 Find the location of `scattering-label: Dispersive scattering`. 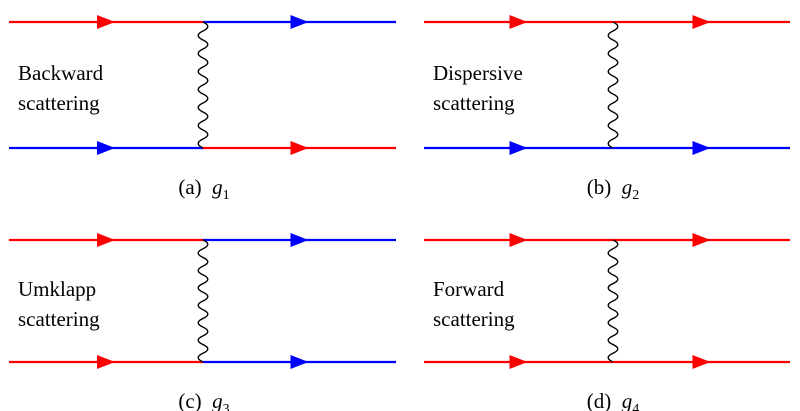

scattering-label: Dispersive scattering is located at coordinates (478, 88).